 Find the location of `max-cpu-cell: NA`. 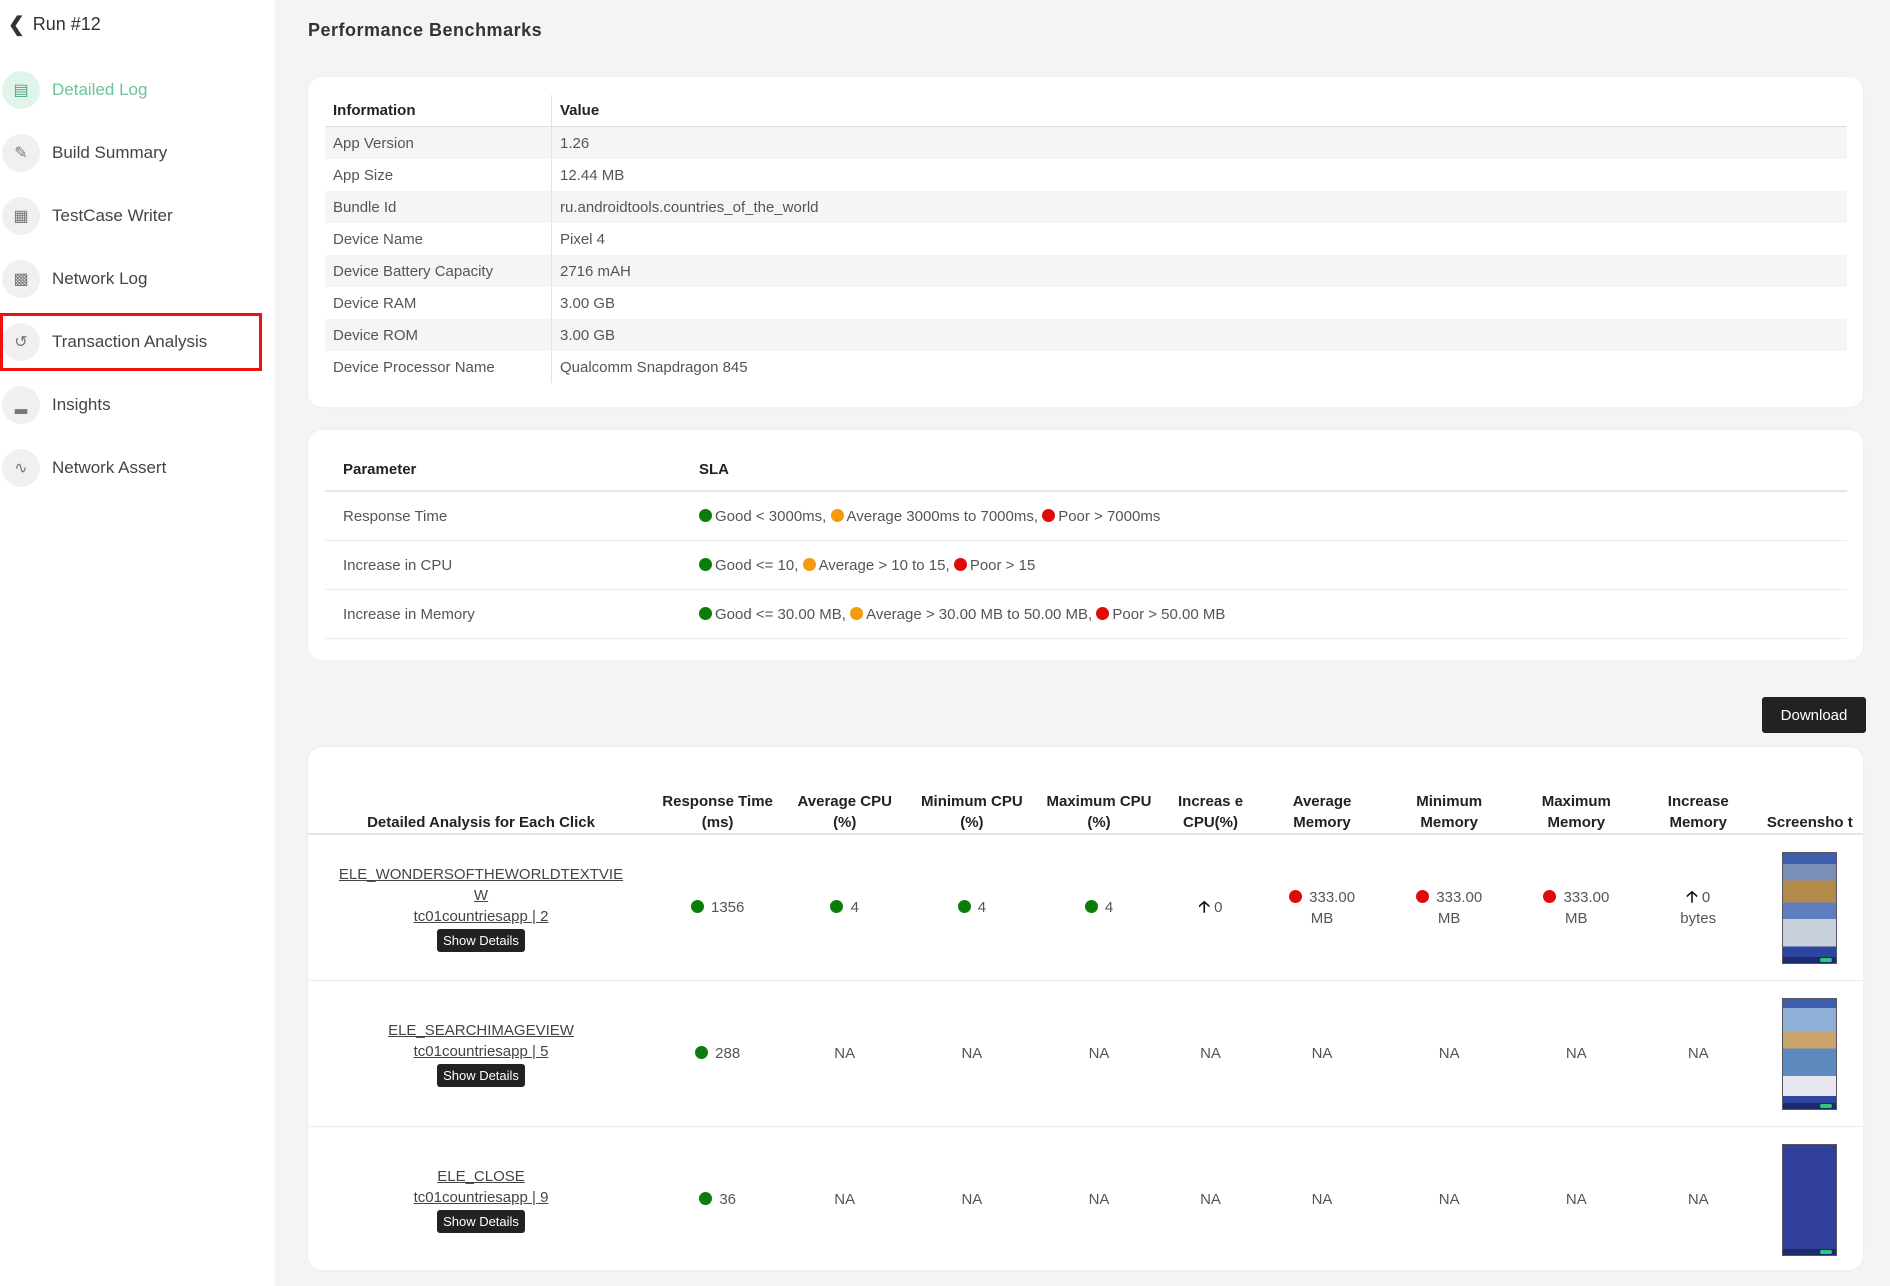

max-cpu-cell: NA is located at coordinates (1099, 1199).